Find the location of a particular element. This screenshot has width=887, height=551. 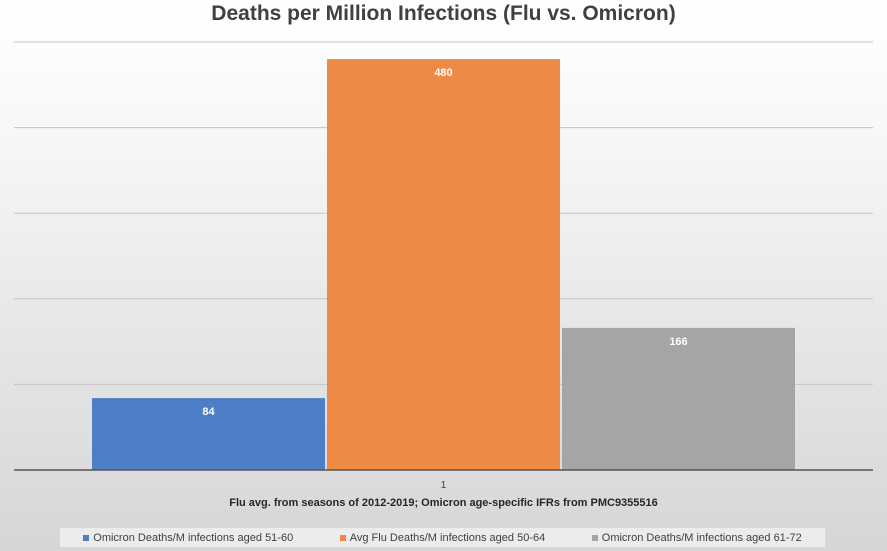

x-tick-label: 1 is located at coordinates (444, 485).